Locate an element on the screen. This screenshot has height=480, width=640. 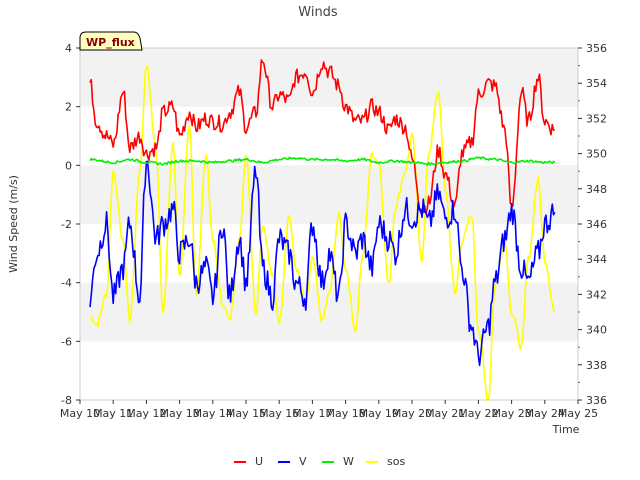
x-tick-label: May 14 is located at coordinates (213, 413).